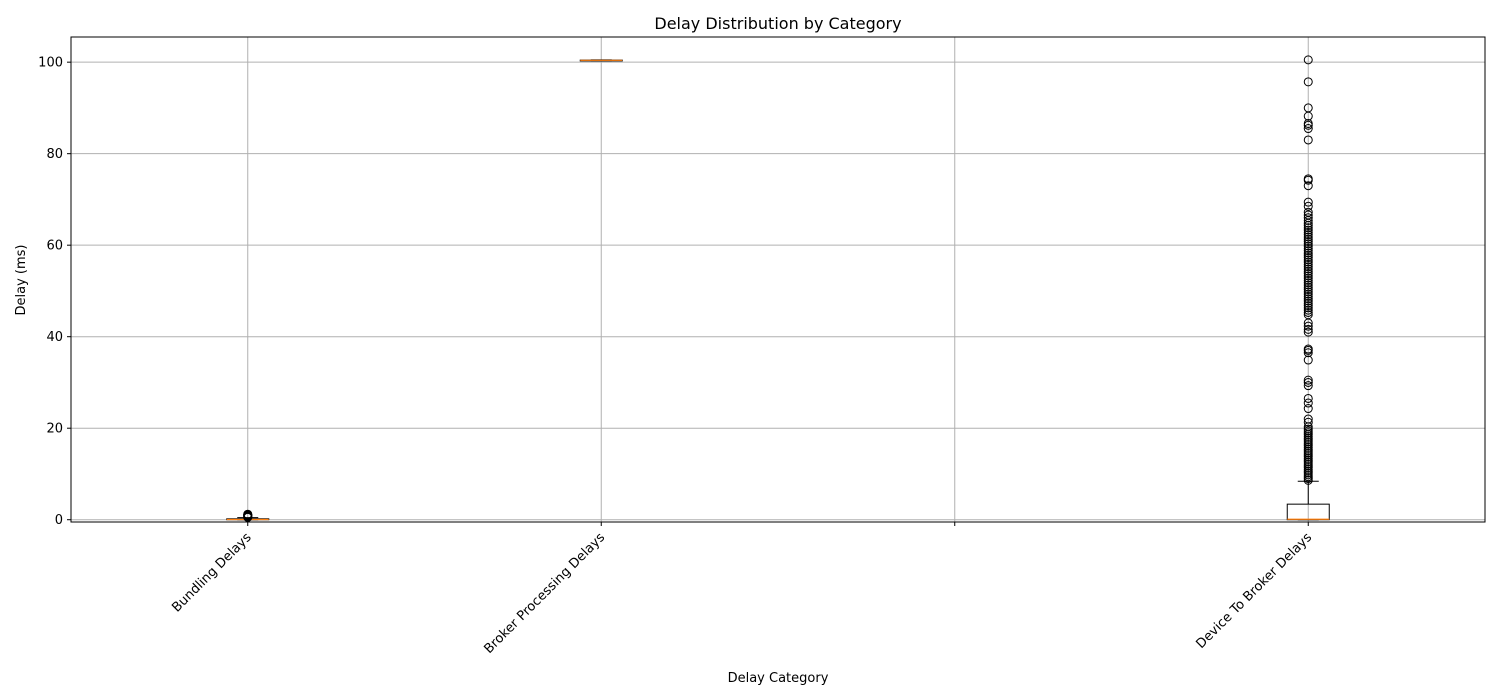  I want to click on y-tick-label: 80, so click(54, 154).